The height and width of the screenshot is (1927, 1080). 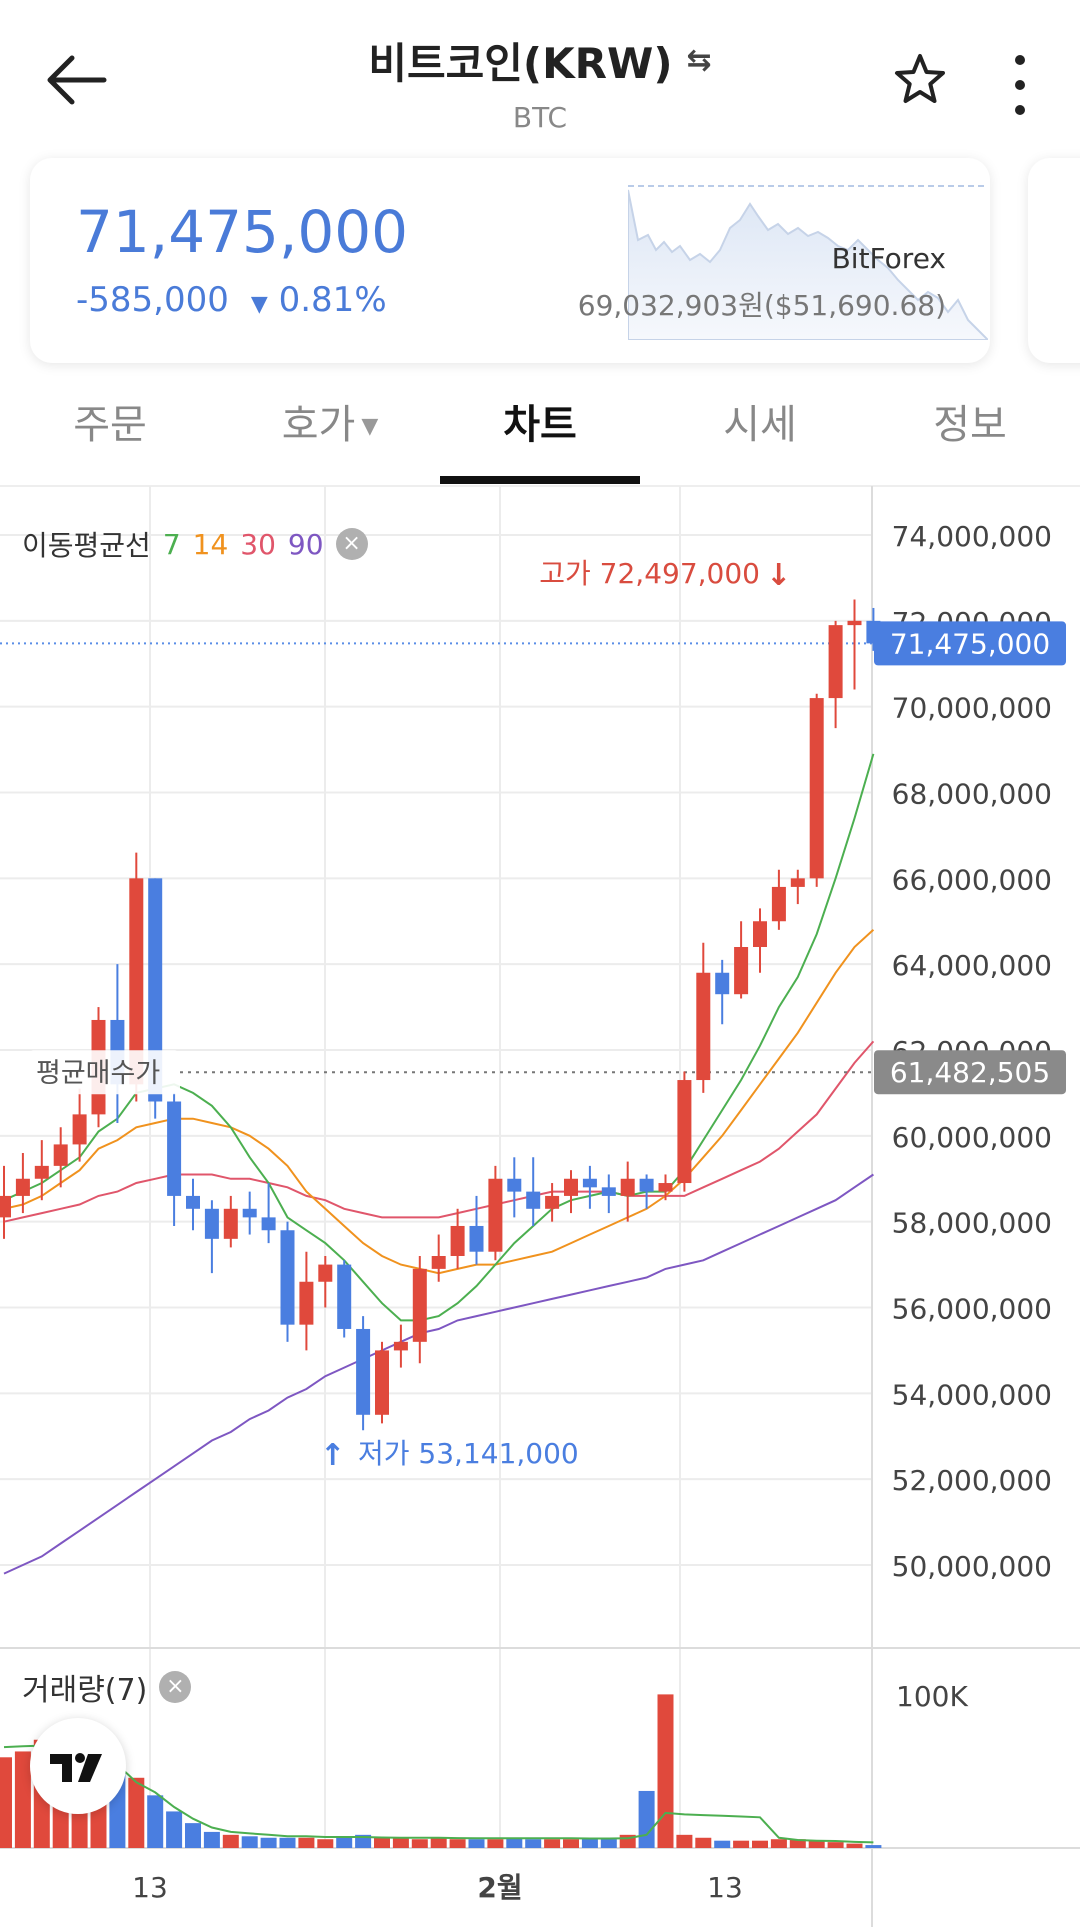 I want to click on arrow-left-icon, so click(x=77, y=80).